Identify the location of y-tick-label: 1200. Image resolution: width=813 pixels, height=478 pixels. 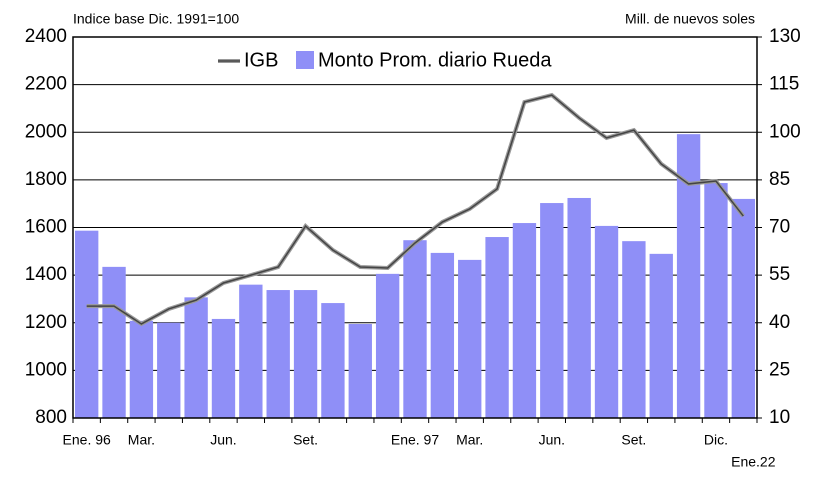
(46, 322).